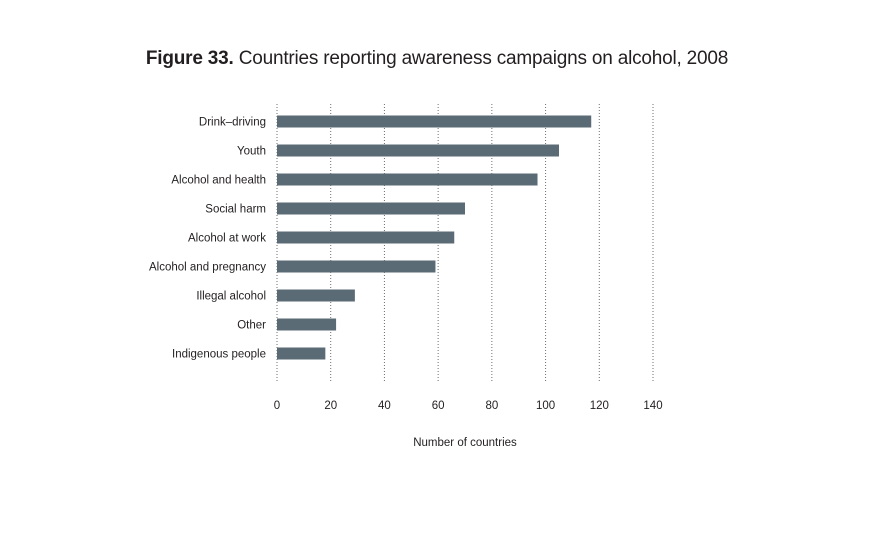 Image resolution: width=874 pixels, height=560 pixels. I want to click on x-tick-label: 60, so click(438, 406).